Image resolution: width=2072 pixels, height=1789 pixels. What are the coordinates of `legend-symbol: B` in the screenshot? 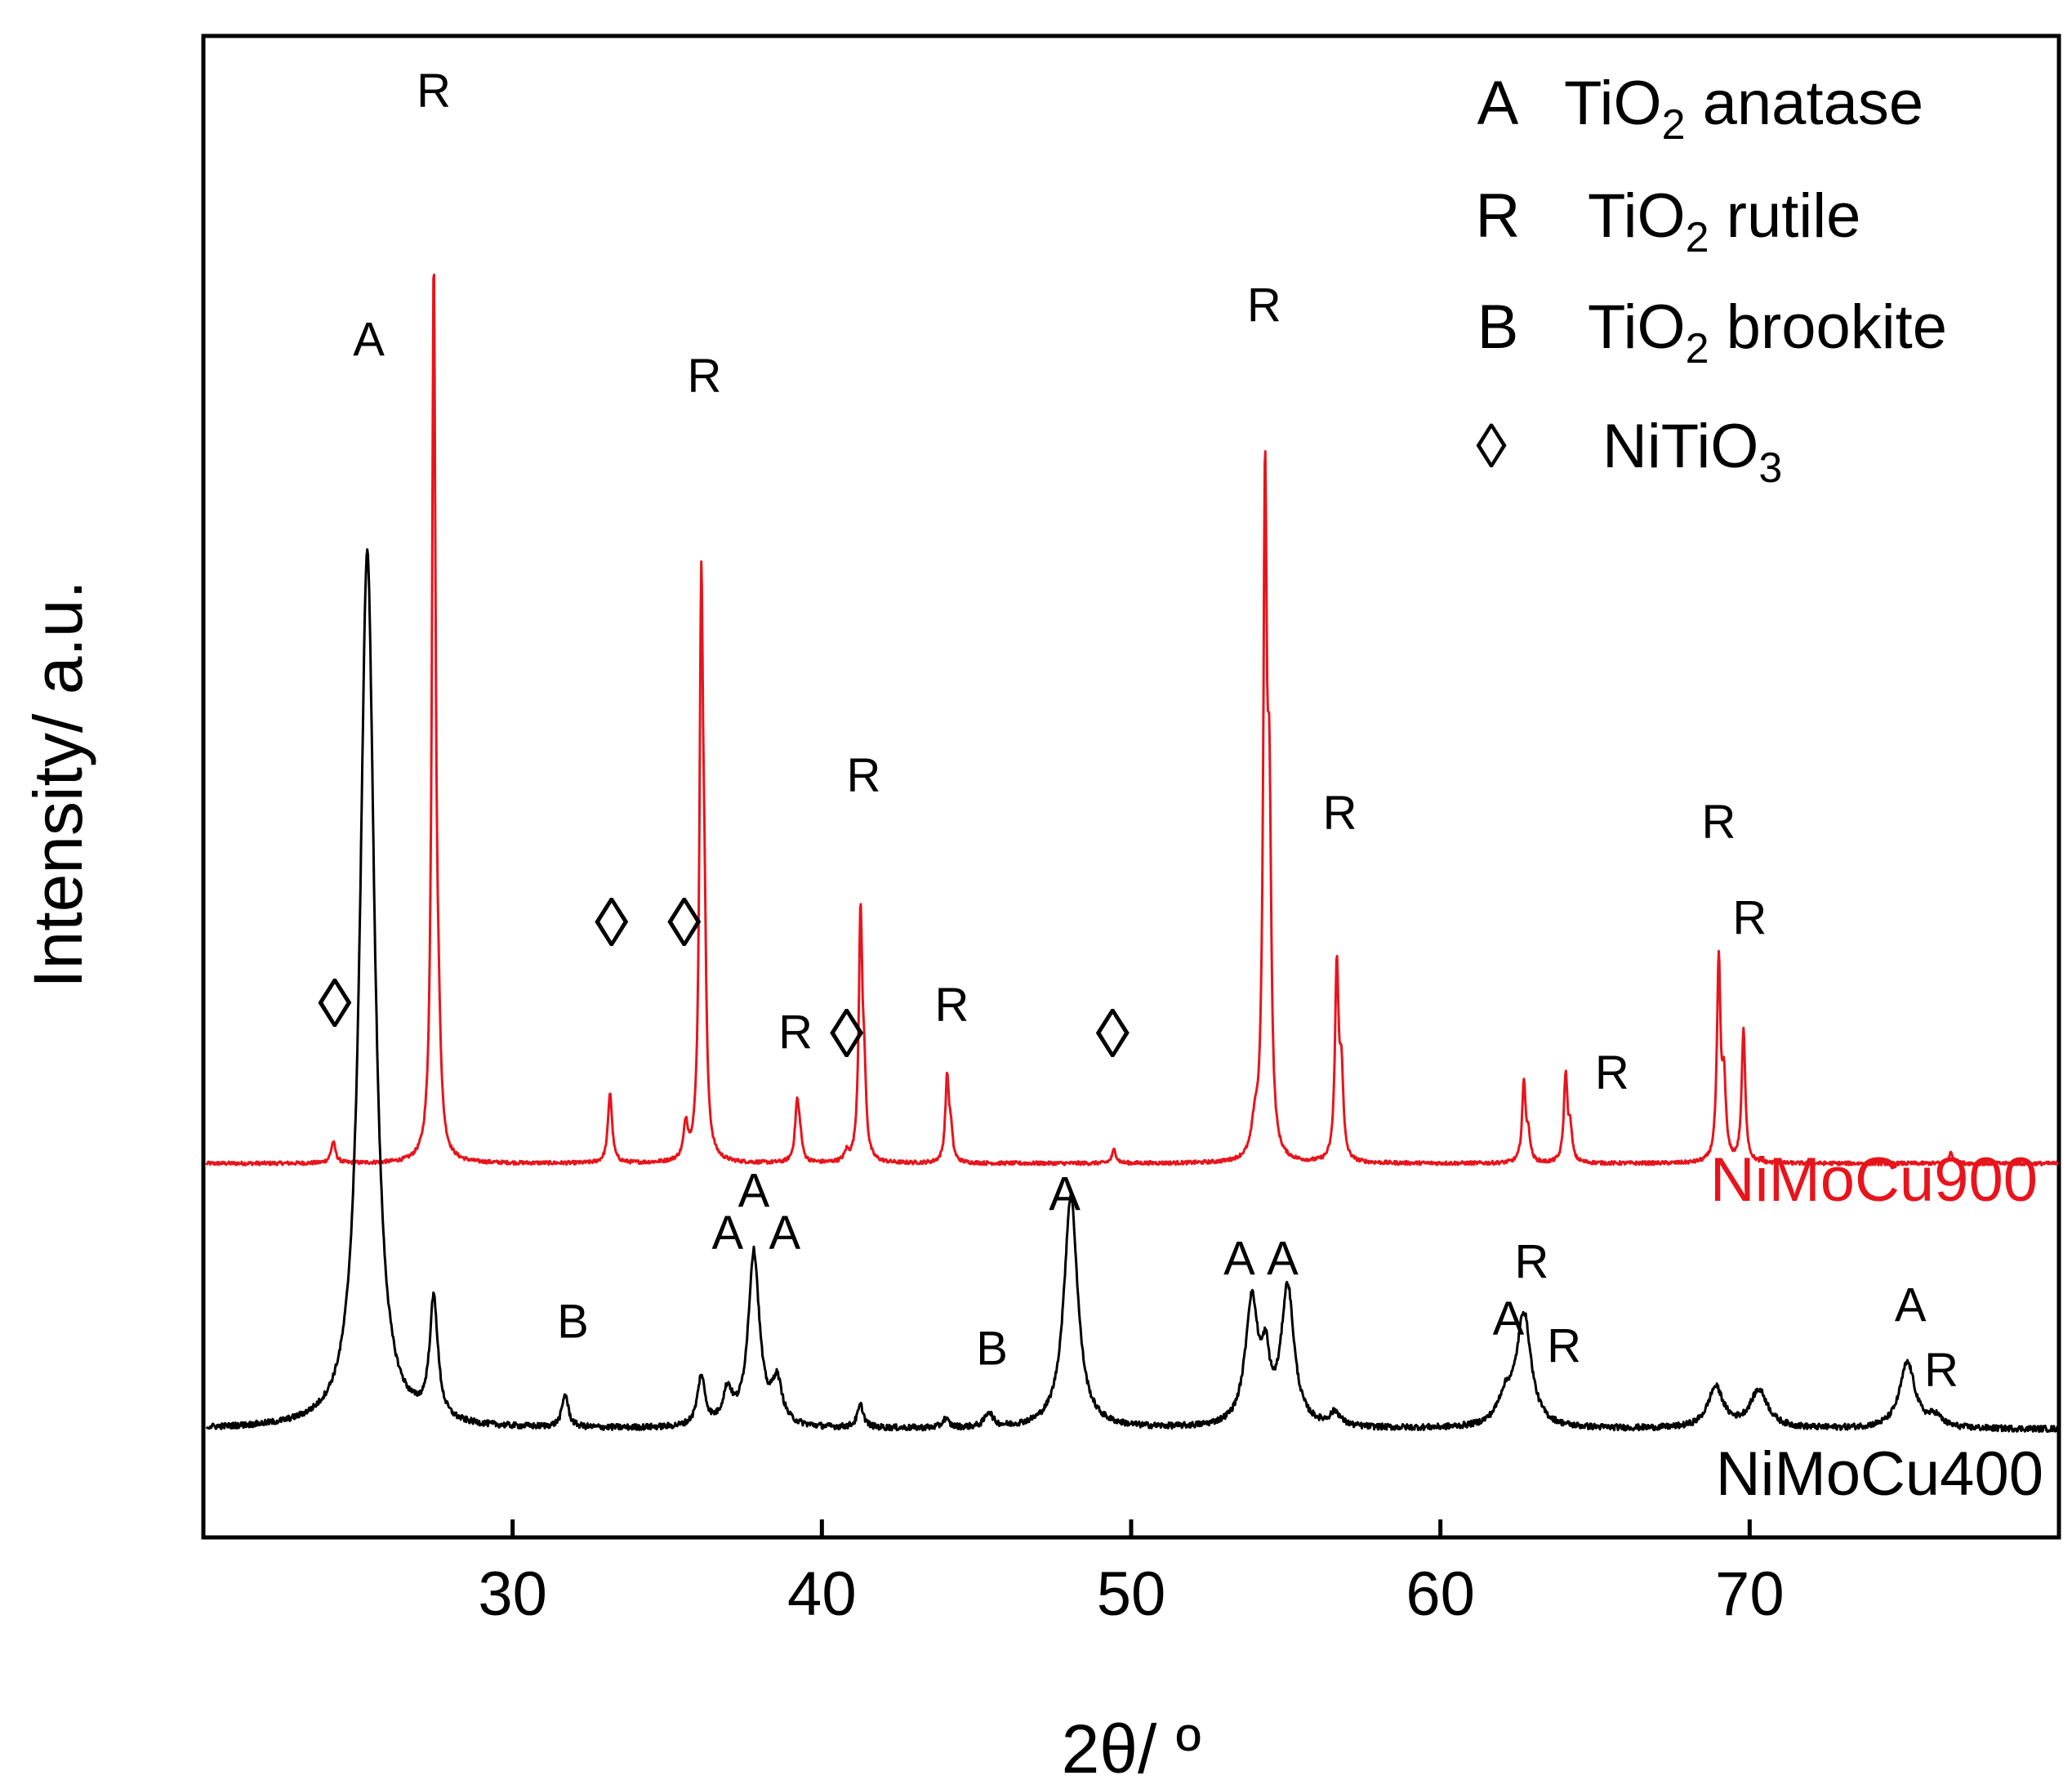 It's located at (1498, 327).